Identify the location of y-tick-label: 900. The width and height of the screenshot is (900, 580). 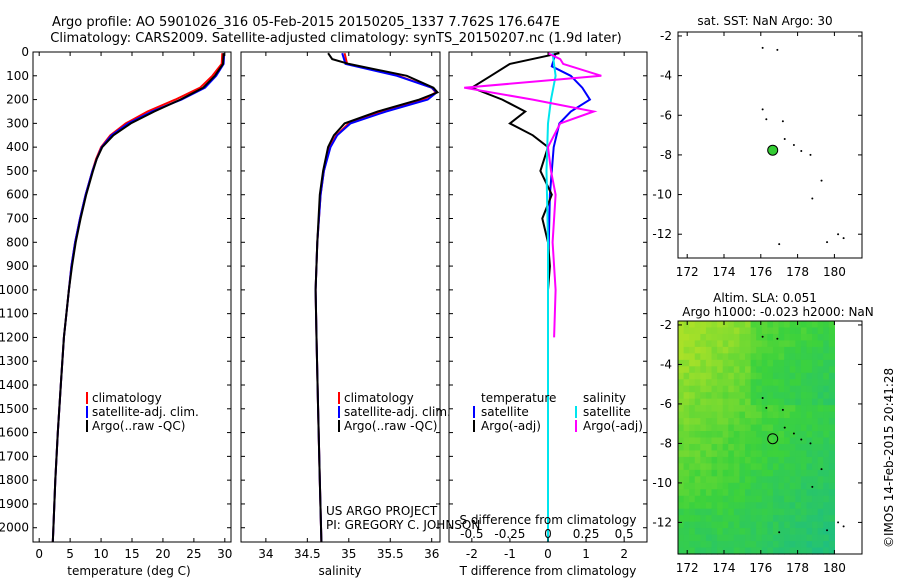
(17, 266).